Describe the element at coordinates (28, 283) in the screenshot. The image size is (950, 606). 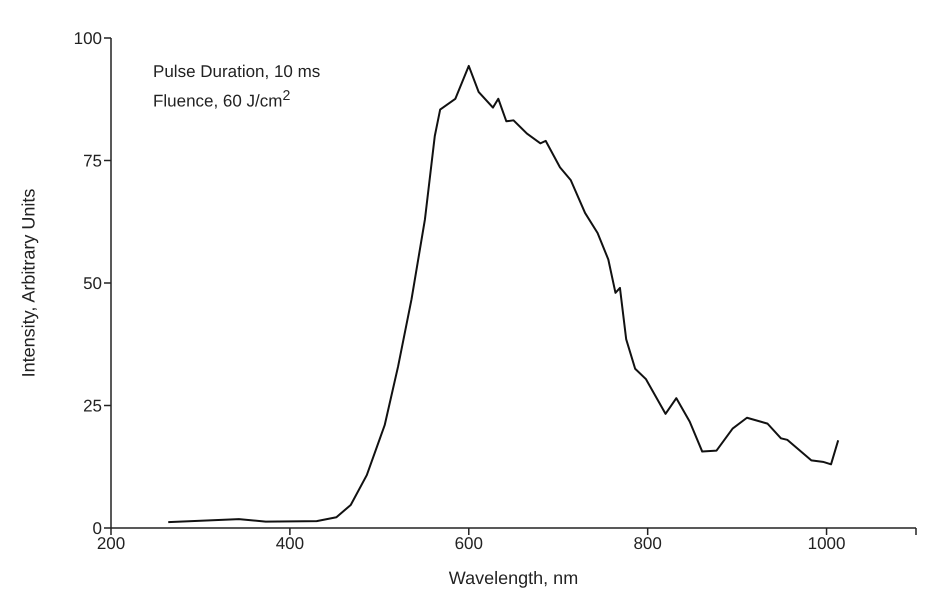
I see `y-axis-title: Intensity, Arbitrary Units` at that location.